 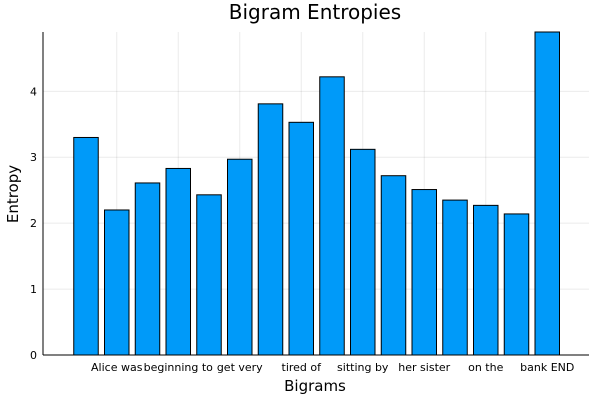 I want to click on x-tick-label: tired of, so click(x=302, y=367).